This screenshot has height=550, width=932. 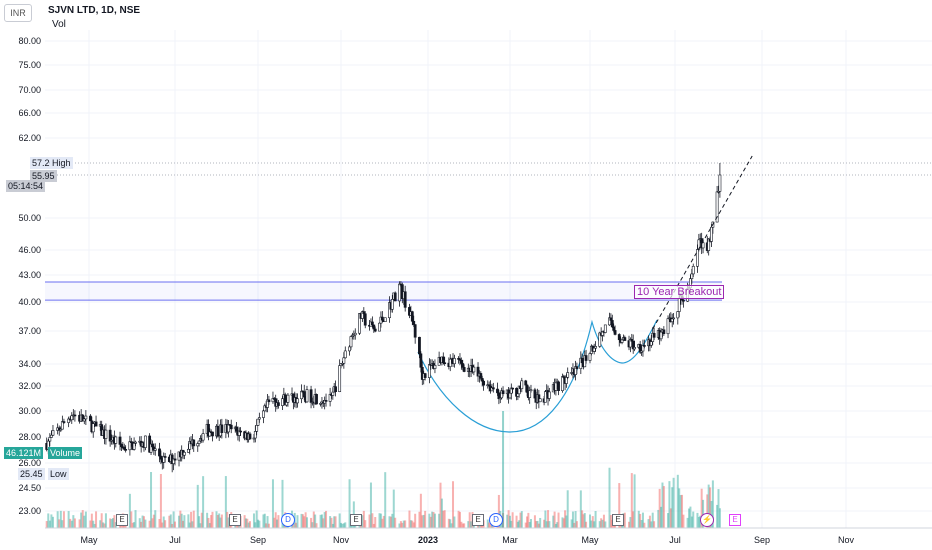 What do you see at coordinates (18, 13) in the screenshot?
I see `currency-selector: INR` at bounding box center [18, 13].